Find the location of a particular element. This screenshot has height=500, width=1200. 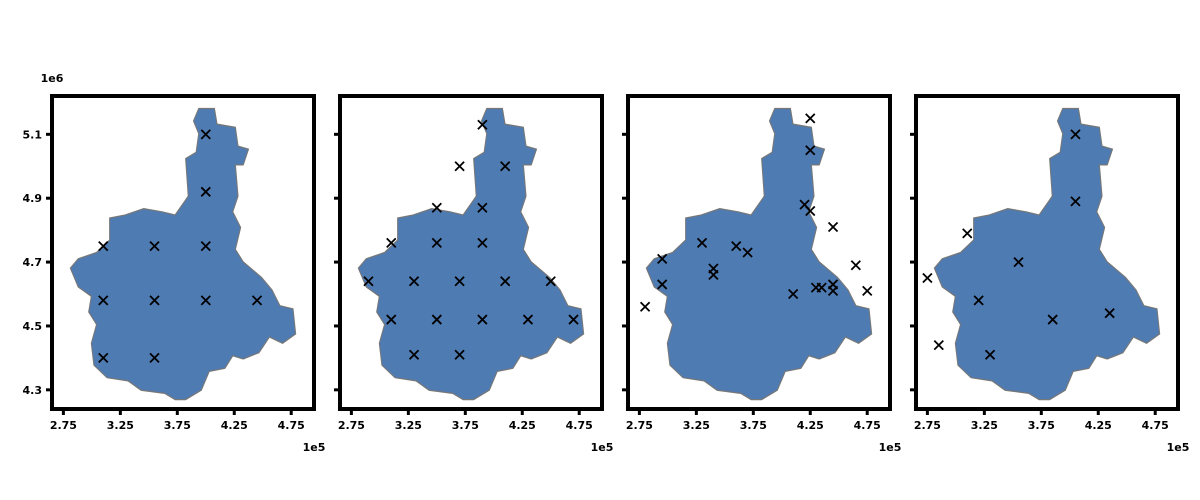

y-tick-label: 4.5 is located at coordinates (33, 326).